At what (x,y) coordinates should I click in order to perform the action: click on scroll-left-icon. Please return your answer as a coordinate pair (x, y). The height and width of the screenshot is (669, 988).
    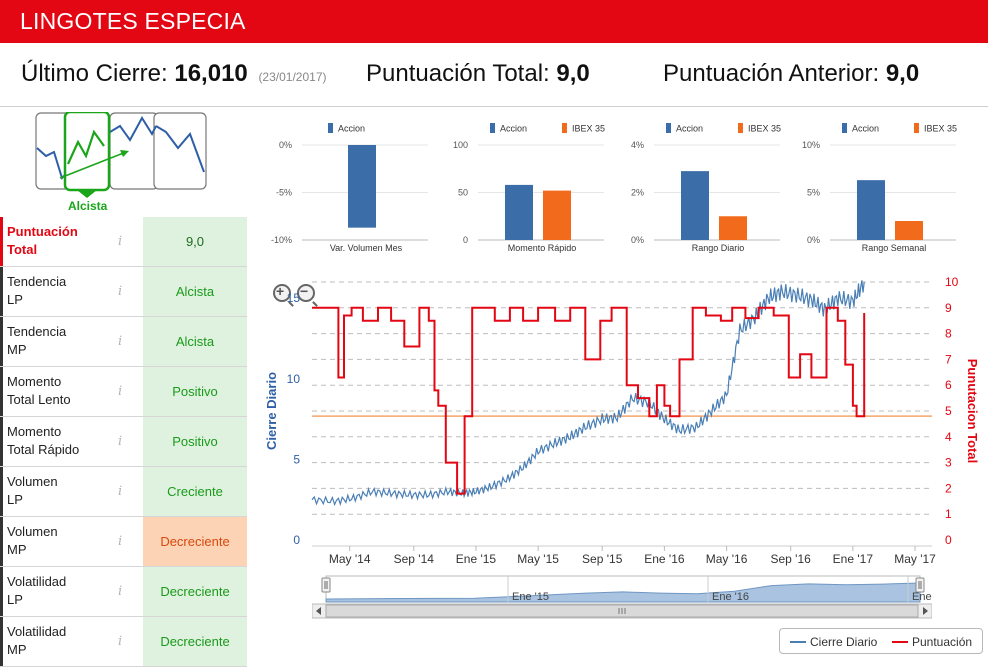
    Looking at the image, I should click on (318, 611).